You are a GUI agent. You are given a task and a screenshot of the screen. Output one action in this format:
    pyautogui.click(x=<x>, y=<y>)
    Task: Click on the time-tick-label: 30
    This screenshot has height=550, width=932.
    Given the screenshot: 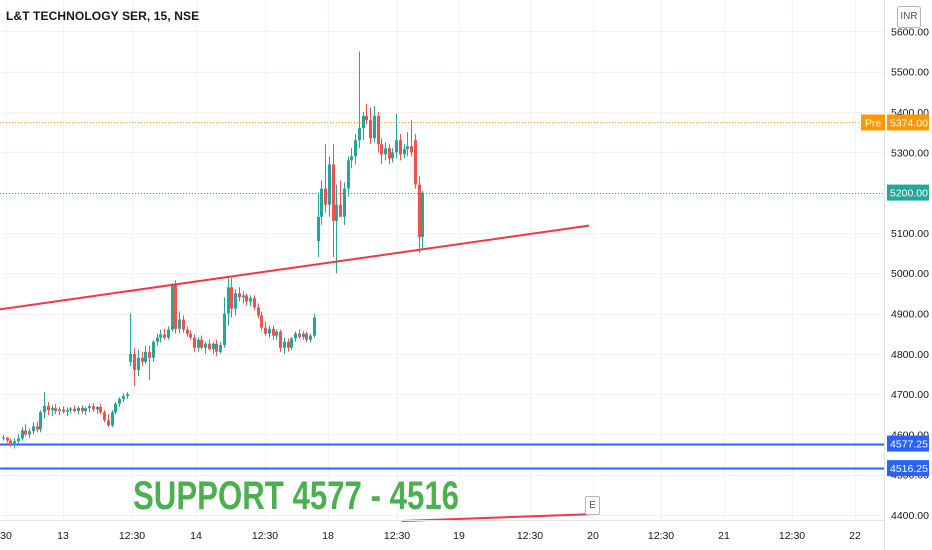 What is the action you would take?
    pyautogui.click(x=6, y=536)
    